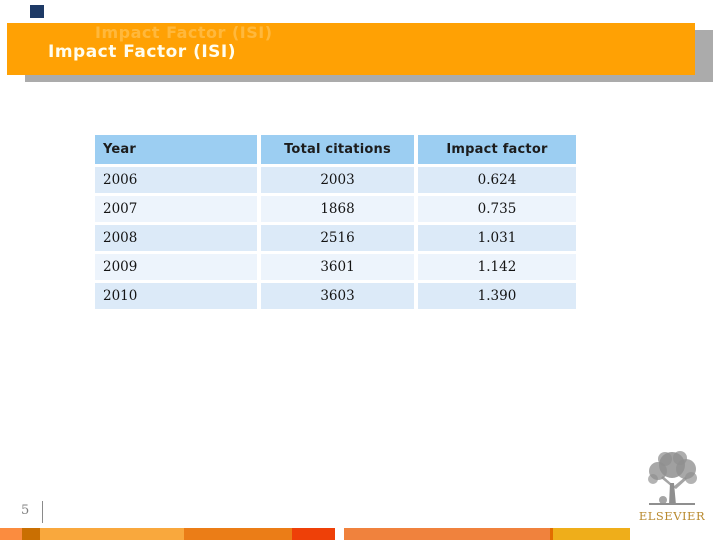 This screenshot has width=720, height=540. I want to click on table-cell: 2009, so click(176, 267).